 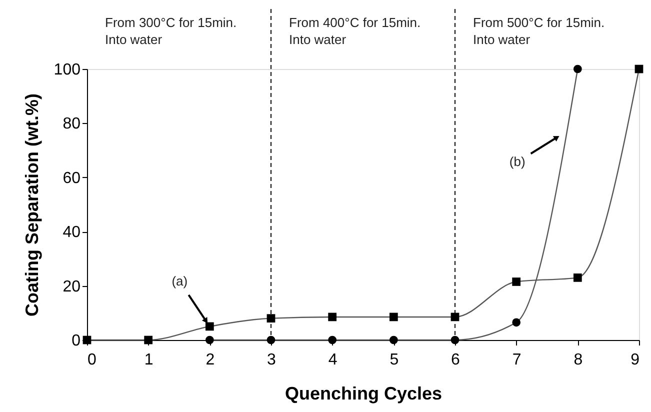 I want to click on y-tick-label: 0, so click(x=76, y=341).